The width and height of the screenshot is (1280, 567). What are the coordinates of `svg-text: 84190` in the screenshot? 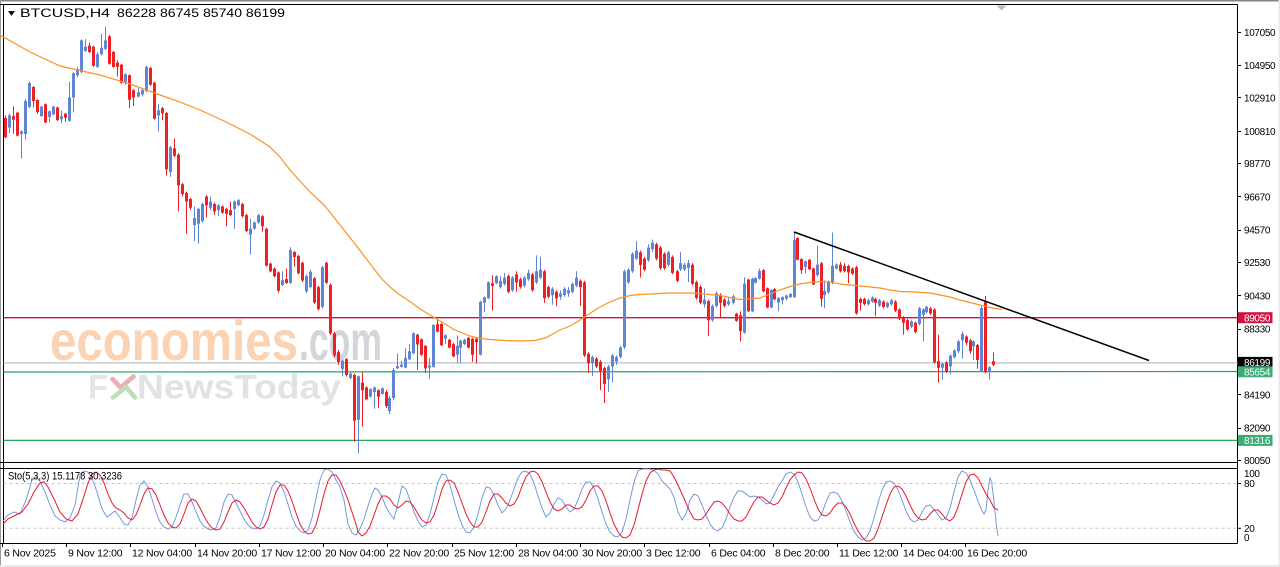 It's located at (1257, 395).